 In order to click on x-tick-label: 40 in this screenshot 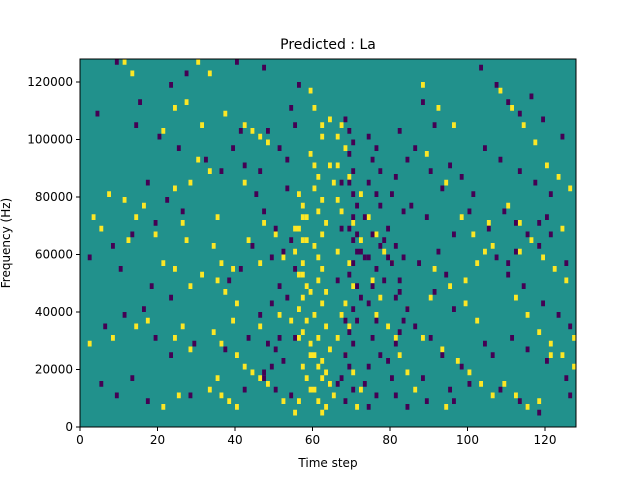, I will do `click(234, 440)`.